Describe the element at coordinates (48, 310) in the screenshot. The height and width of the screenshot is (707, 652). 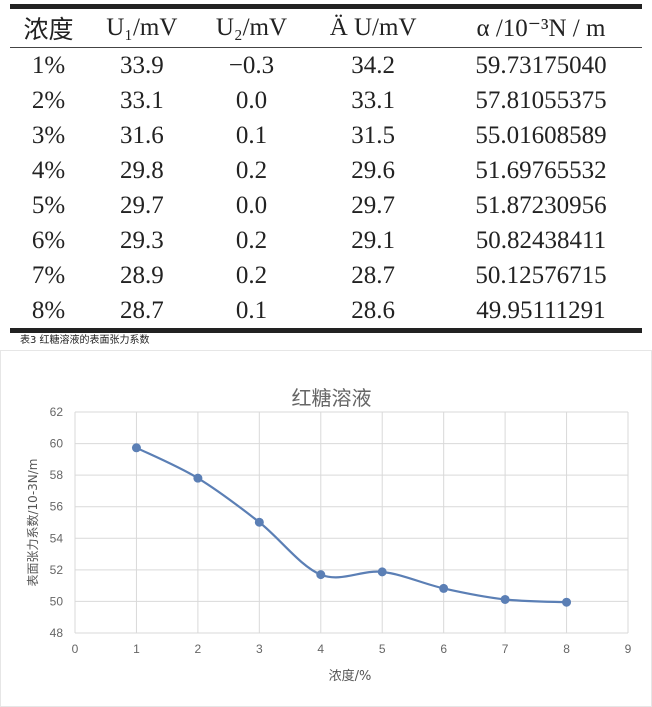
I see `table-cell: 8%` at that location.